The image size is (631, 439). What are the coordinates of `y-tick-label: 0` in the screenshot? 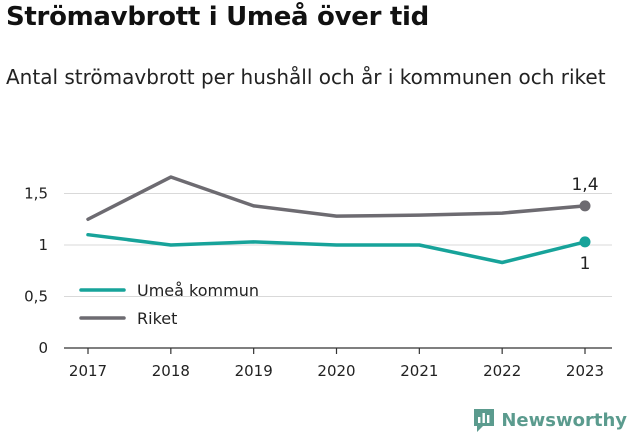 It's located at (43, 348).